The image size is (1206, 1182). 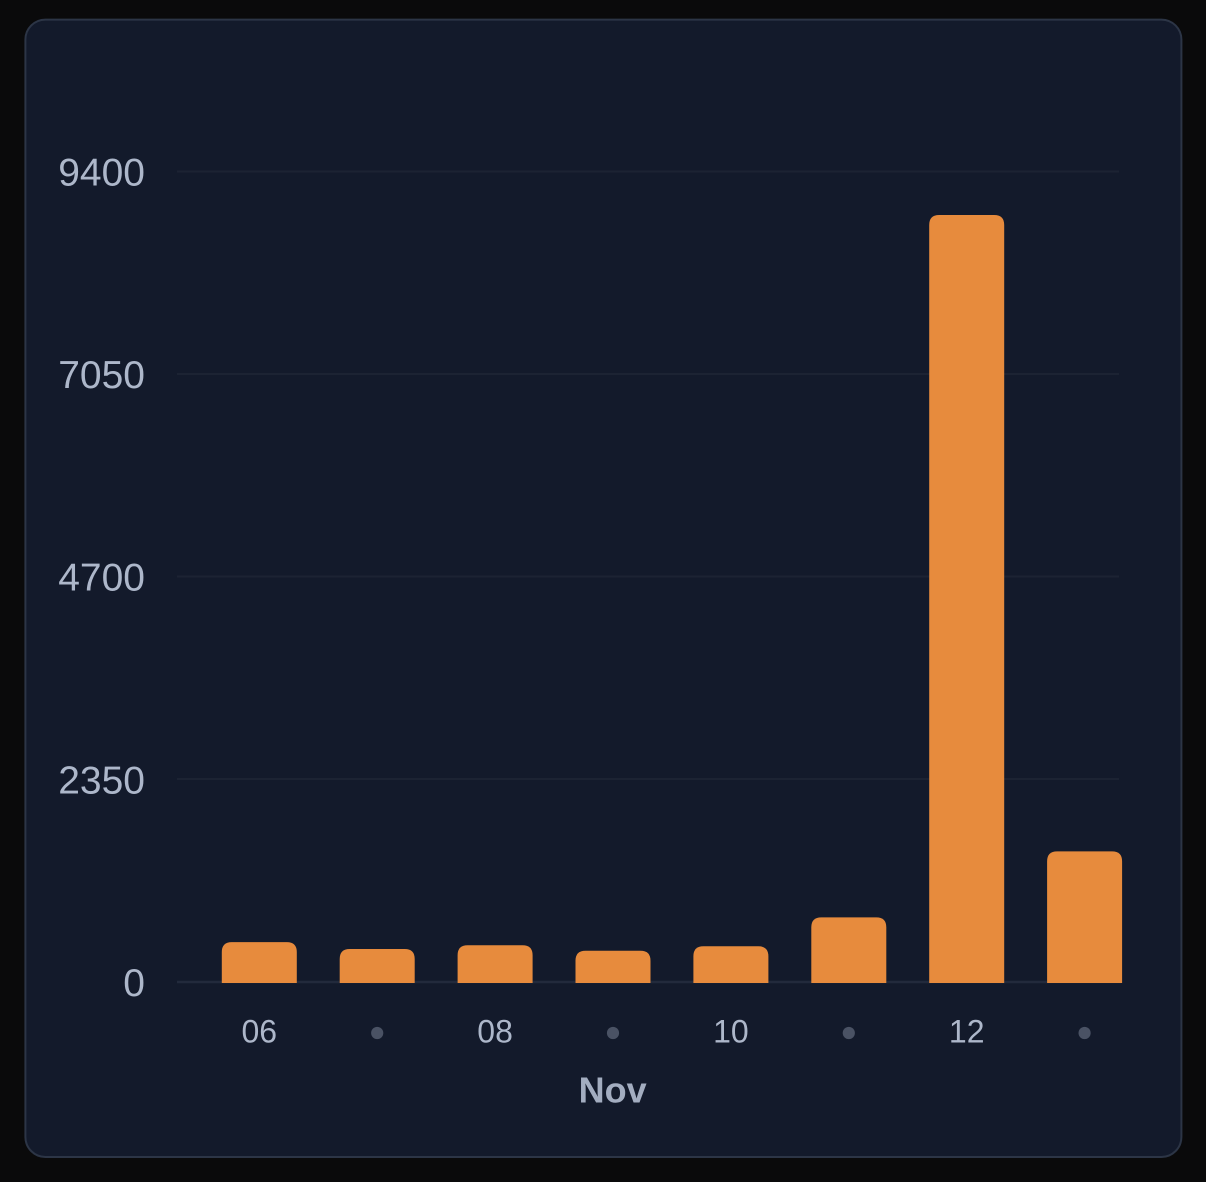 What do you see at coordinates (134, 983) in the screenshot?
I see `svg-text: 0` at bounding box center [134, 983].